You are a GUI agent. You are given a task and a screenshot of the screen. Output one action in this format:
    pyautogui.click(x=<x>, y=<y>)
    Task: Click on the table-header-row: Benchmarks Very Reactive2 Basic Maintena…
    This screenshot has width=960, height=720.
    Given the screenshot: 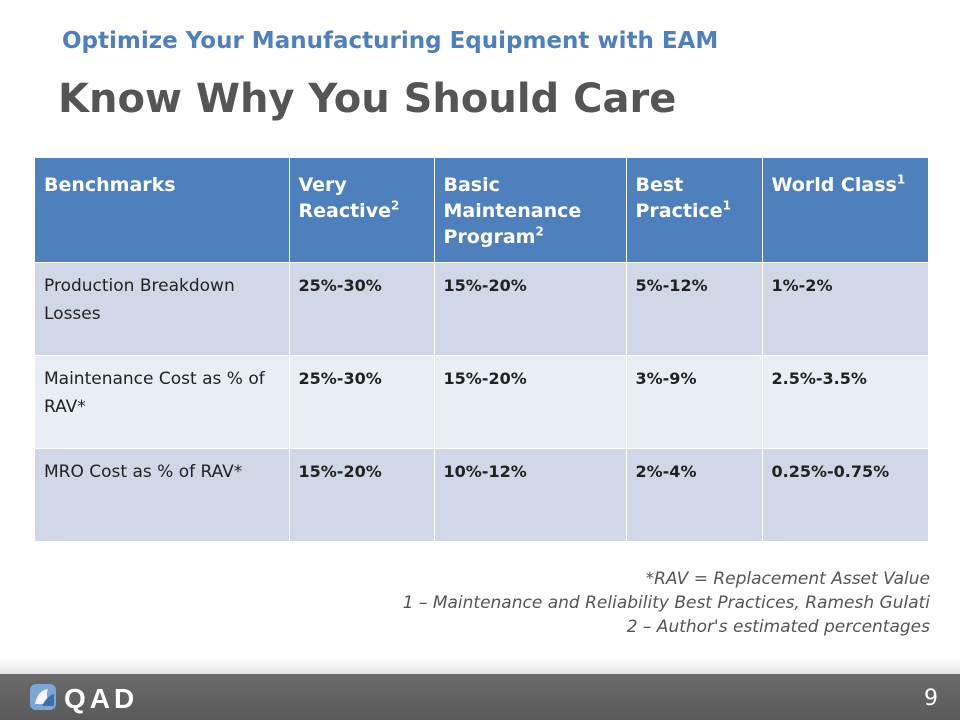 What is the action you would take?
    pyautogui.click(x=481, y=210)
    